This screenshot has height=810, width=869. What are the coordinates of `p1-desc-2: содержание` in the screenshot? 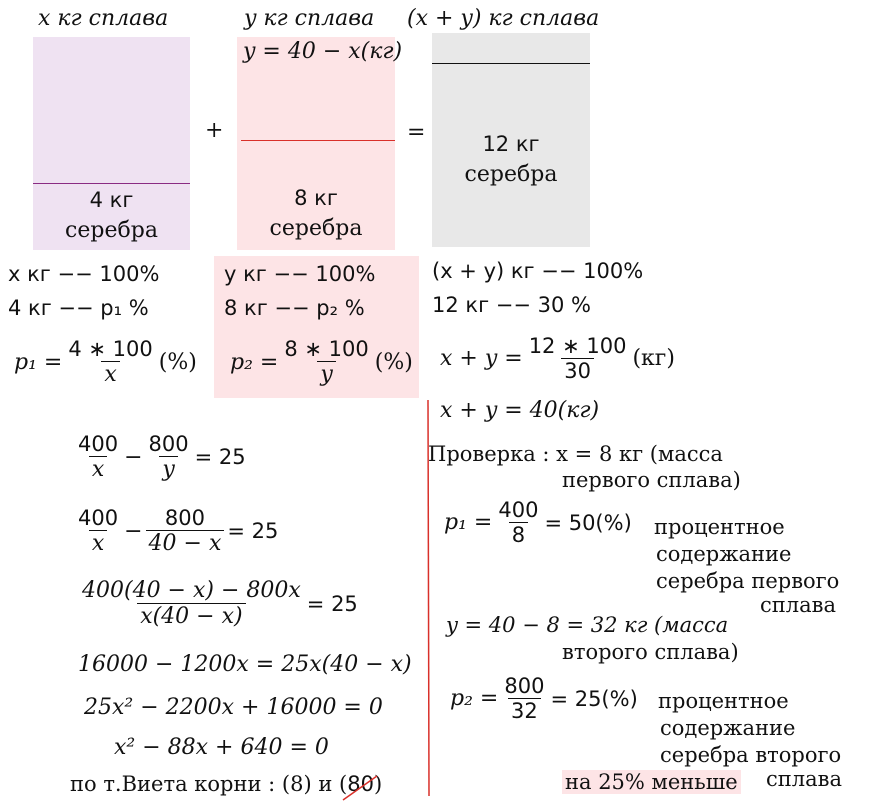 It's located at (724, 554).